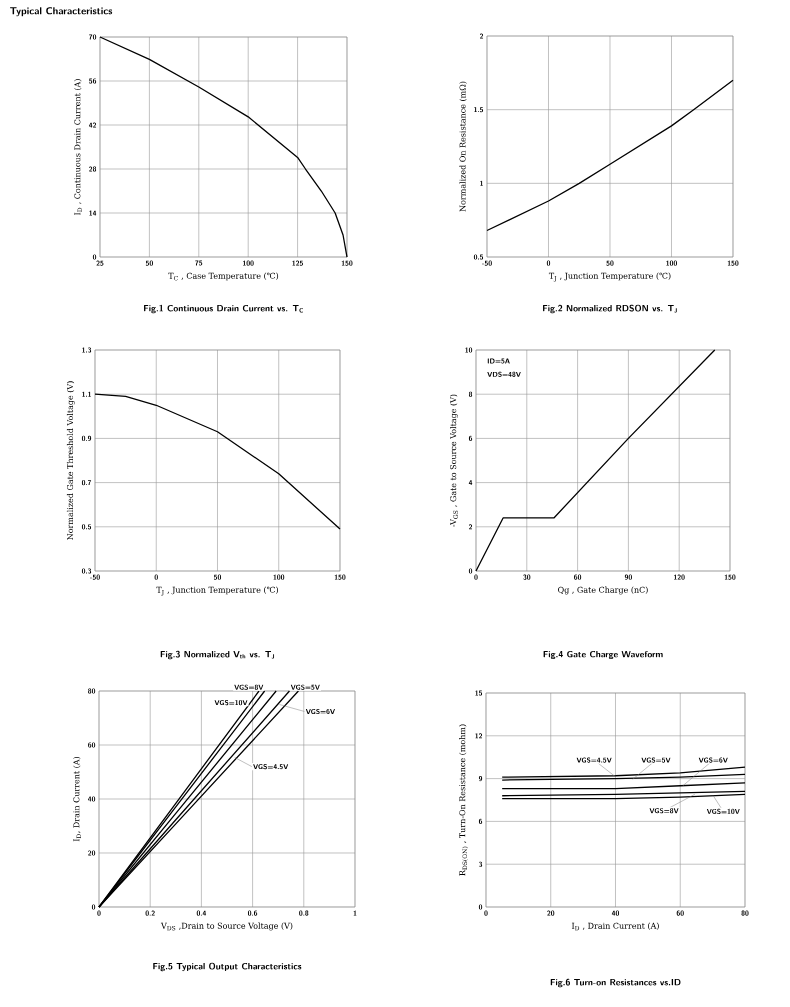 The image size is (790, 1007). Describe the element at coordinates (603, 655) in the screenshot. I see `text: Fig.4 Gate Charge Waveform` at that location.